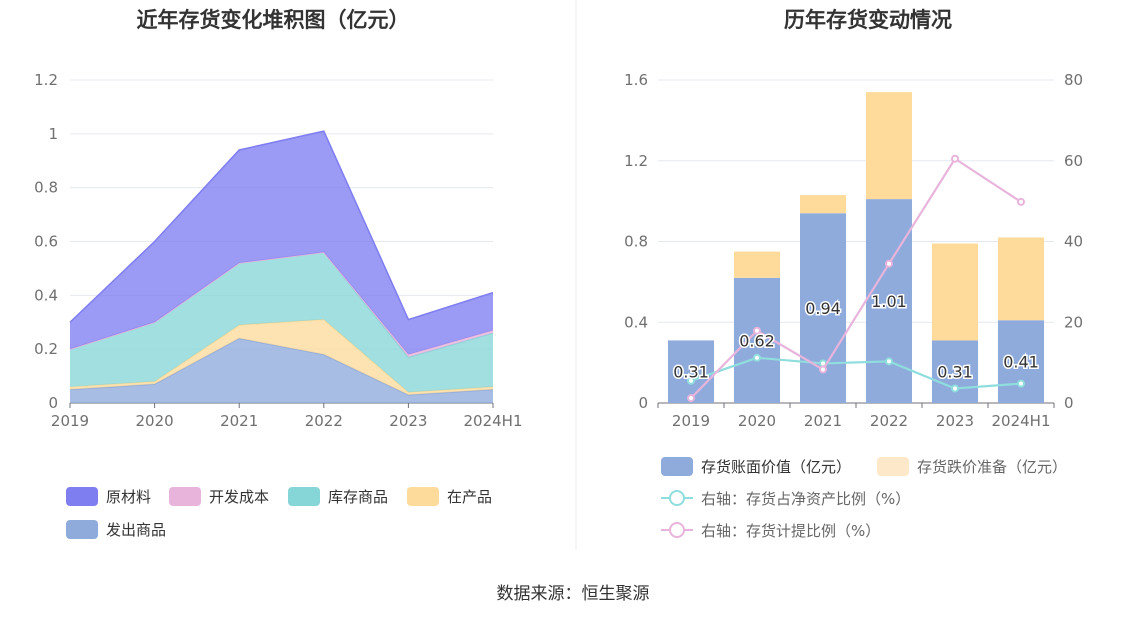 This screenshot has width=1147, height=619. Describe the element at coordinates (469, 497) in the screenshot. I see `legend-label: 在产品` at that location.